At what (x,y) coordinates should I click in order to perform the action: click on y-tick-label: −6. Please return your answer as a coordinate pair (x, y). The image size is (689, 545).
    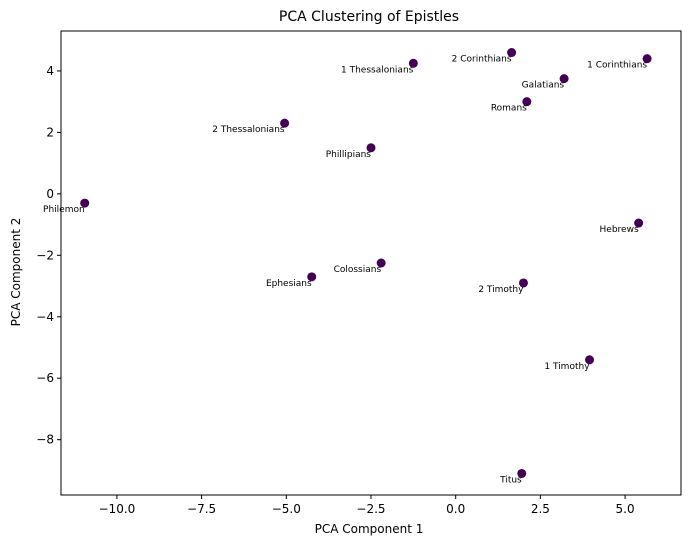
    Looking at the image, I should click on (45, 378).